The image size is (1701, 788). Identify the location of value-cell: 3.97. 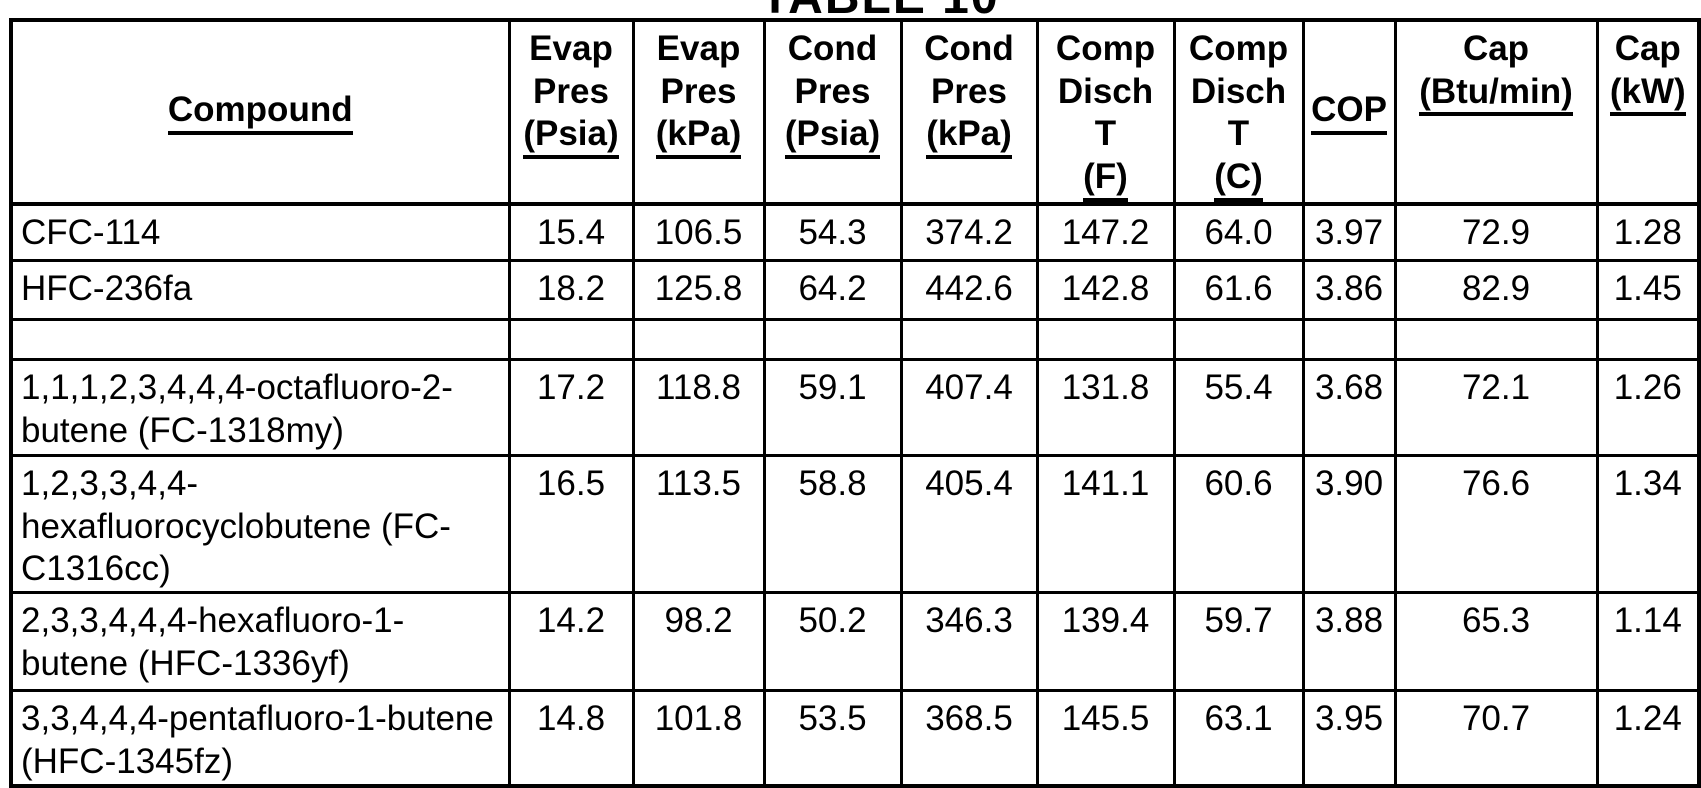
(1349, 232).